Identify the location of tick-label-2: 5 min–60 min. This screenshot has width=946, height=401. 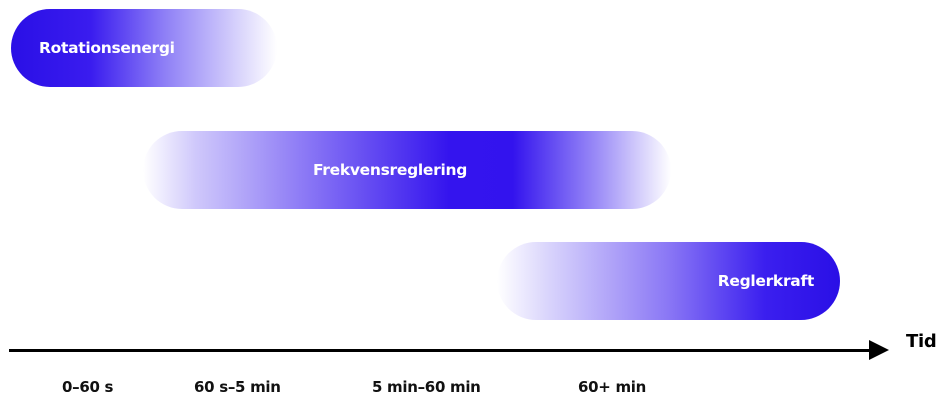
(426, 387).